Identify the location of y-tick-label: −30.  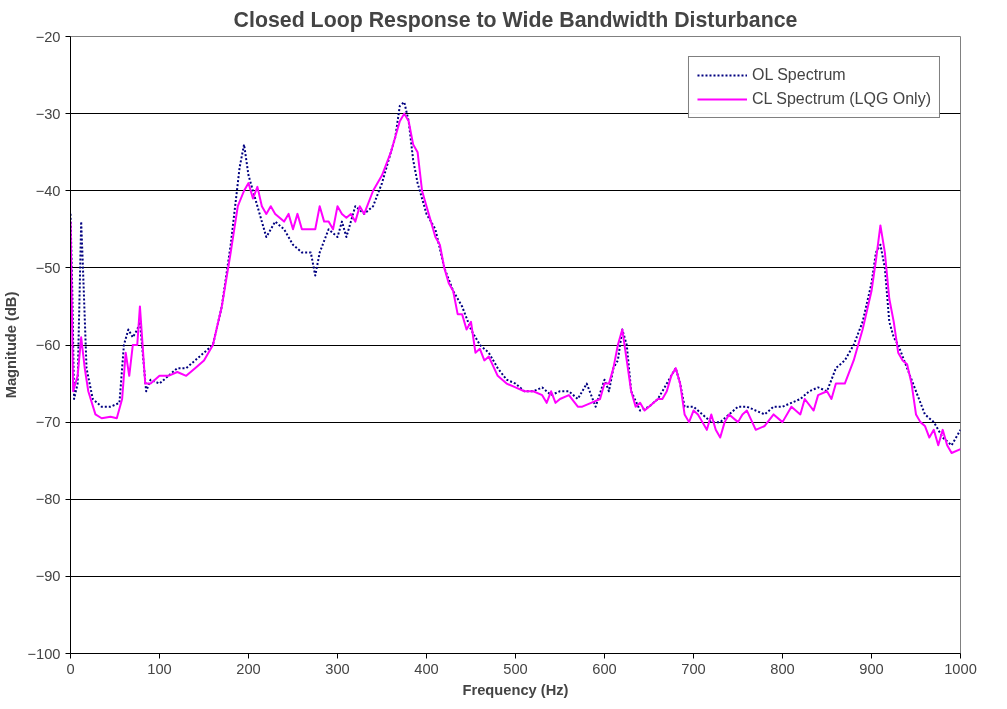
(48, 113).